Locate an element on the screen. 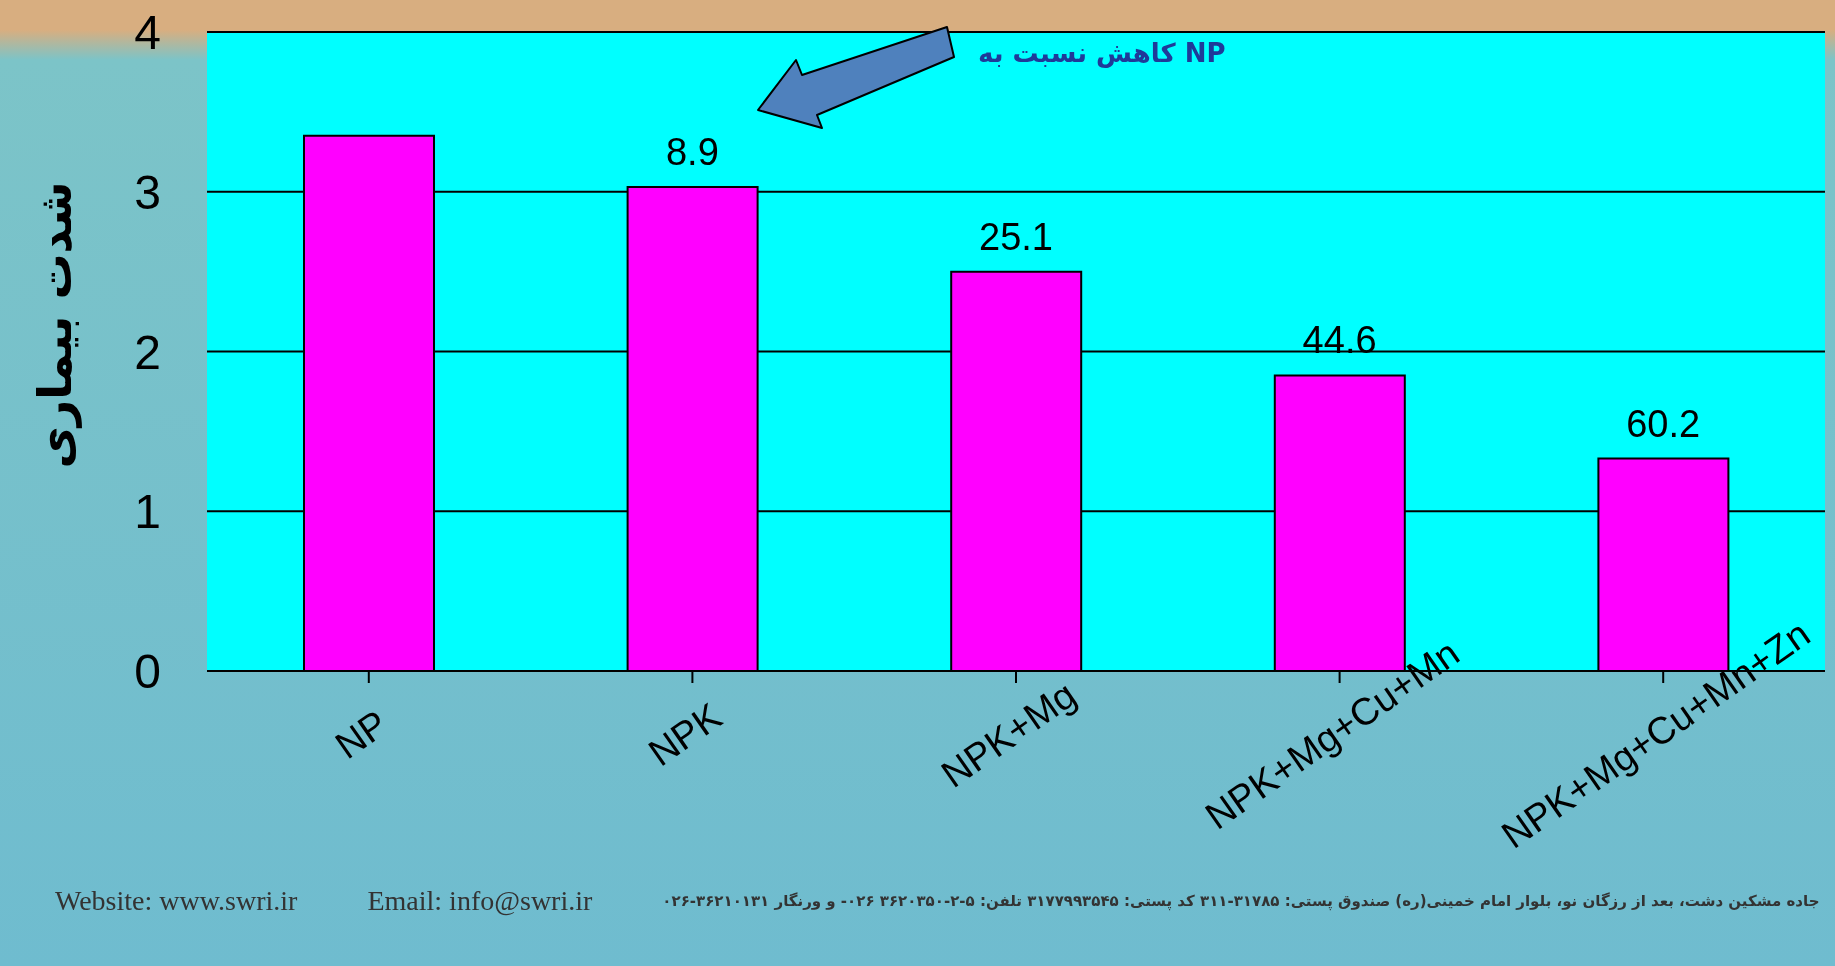 The width and height of the screenshot is (1835, 966). text: جاده مشکین دشت، بعد از رزگان نو، بلوار امام خمینی(ره) صندوق پستی: ۳۱۷۸۵-۳۱۱ کد پستی: ۳۱۷۷۹۹۳۵۴۵ تلفن: ۵-۲-۳۶۲۰۳۵۰ ۰۲۶- و ورنگار ۳۶۲۱۰۱۳۱-۰۲۶ is located at coordinates (1241, 901).